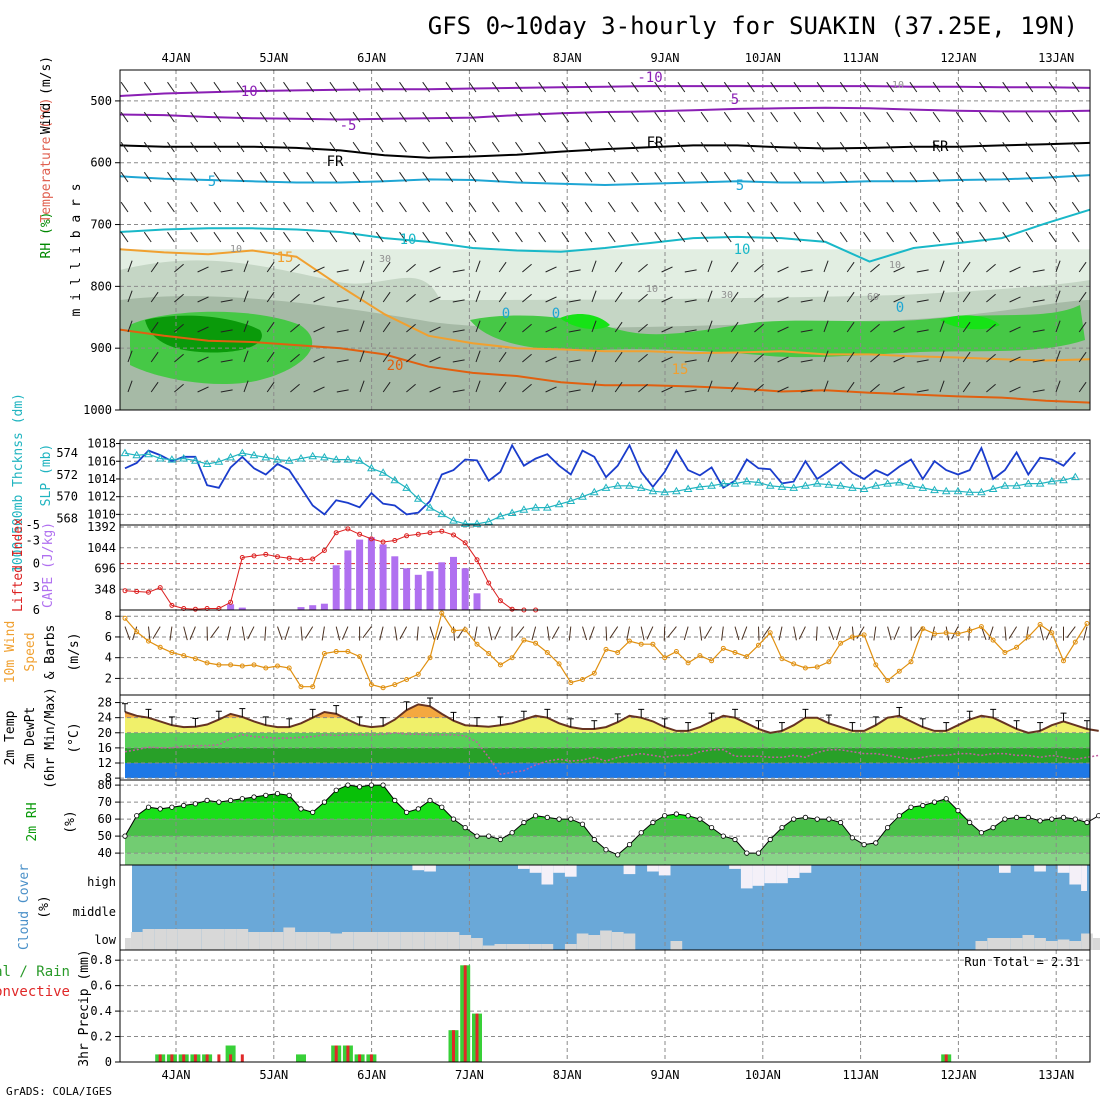  What do you see at coordinates (33, 525) in the screenshot?
I see `lifted-tick-label: -5` at bounding box center [33, 525].